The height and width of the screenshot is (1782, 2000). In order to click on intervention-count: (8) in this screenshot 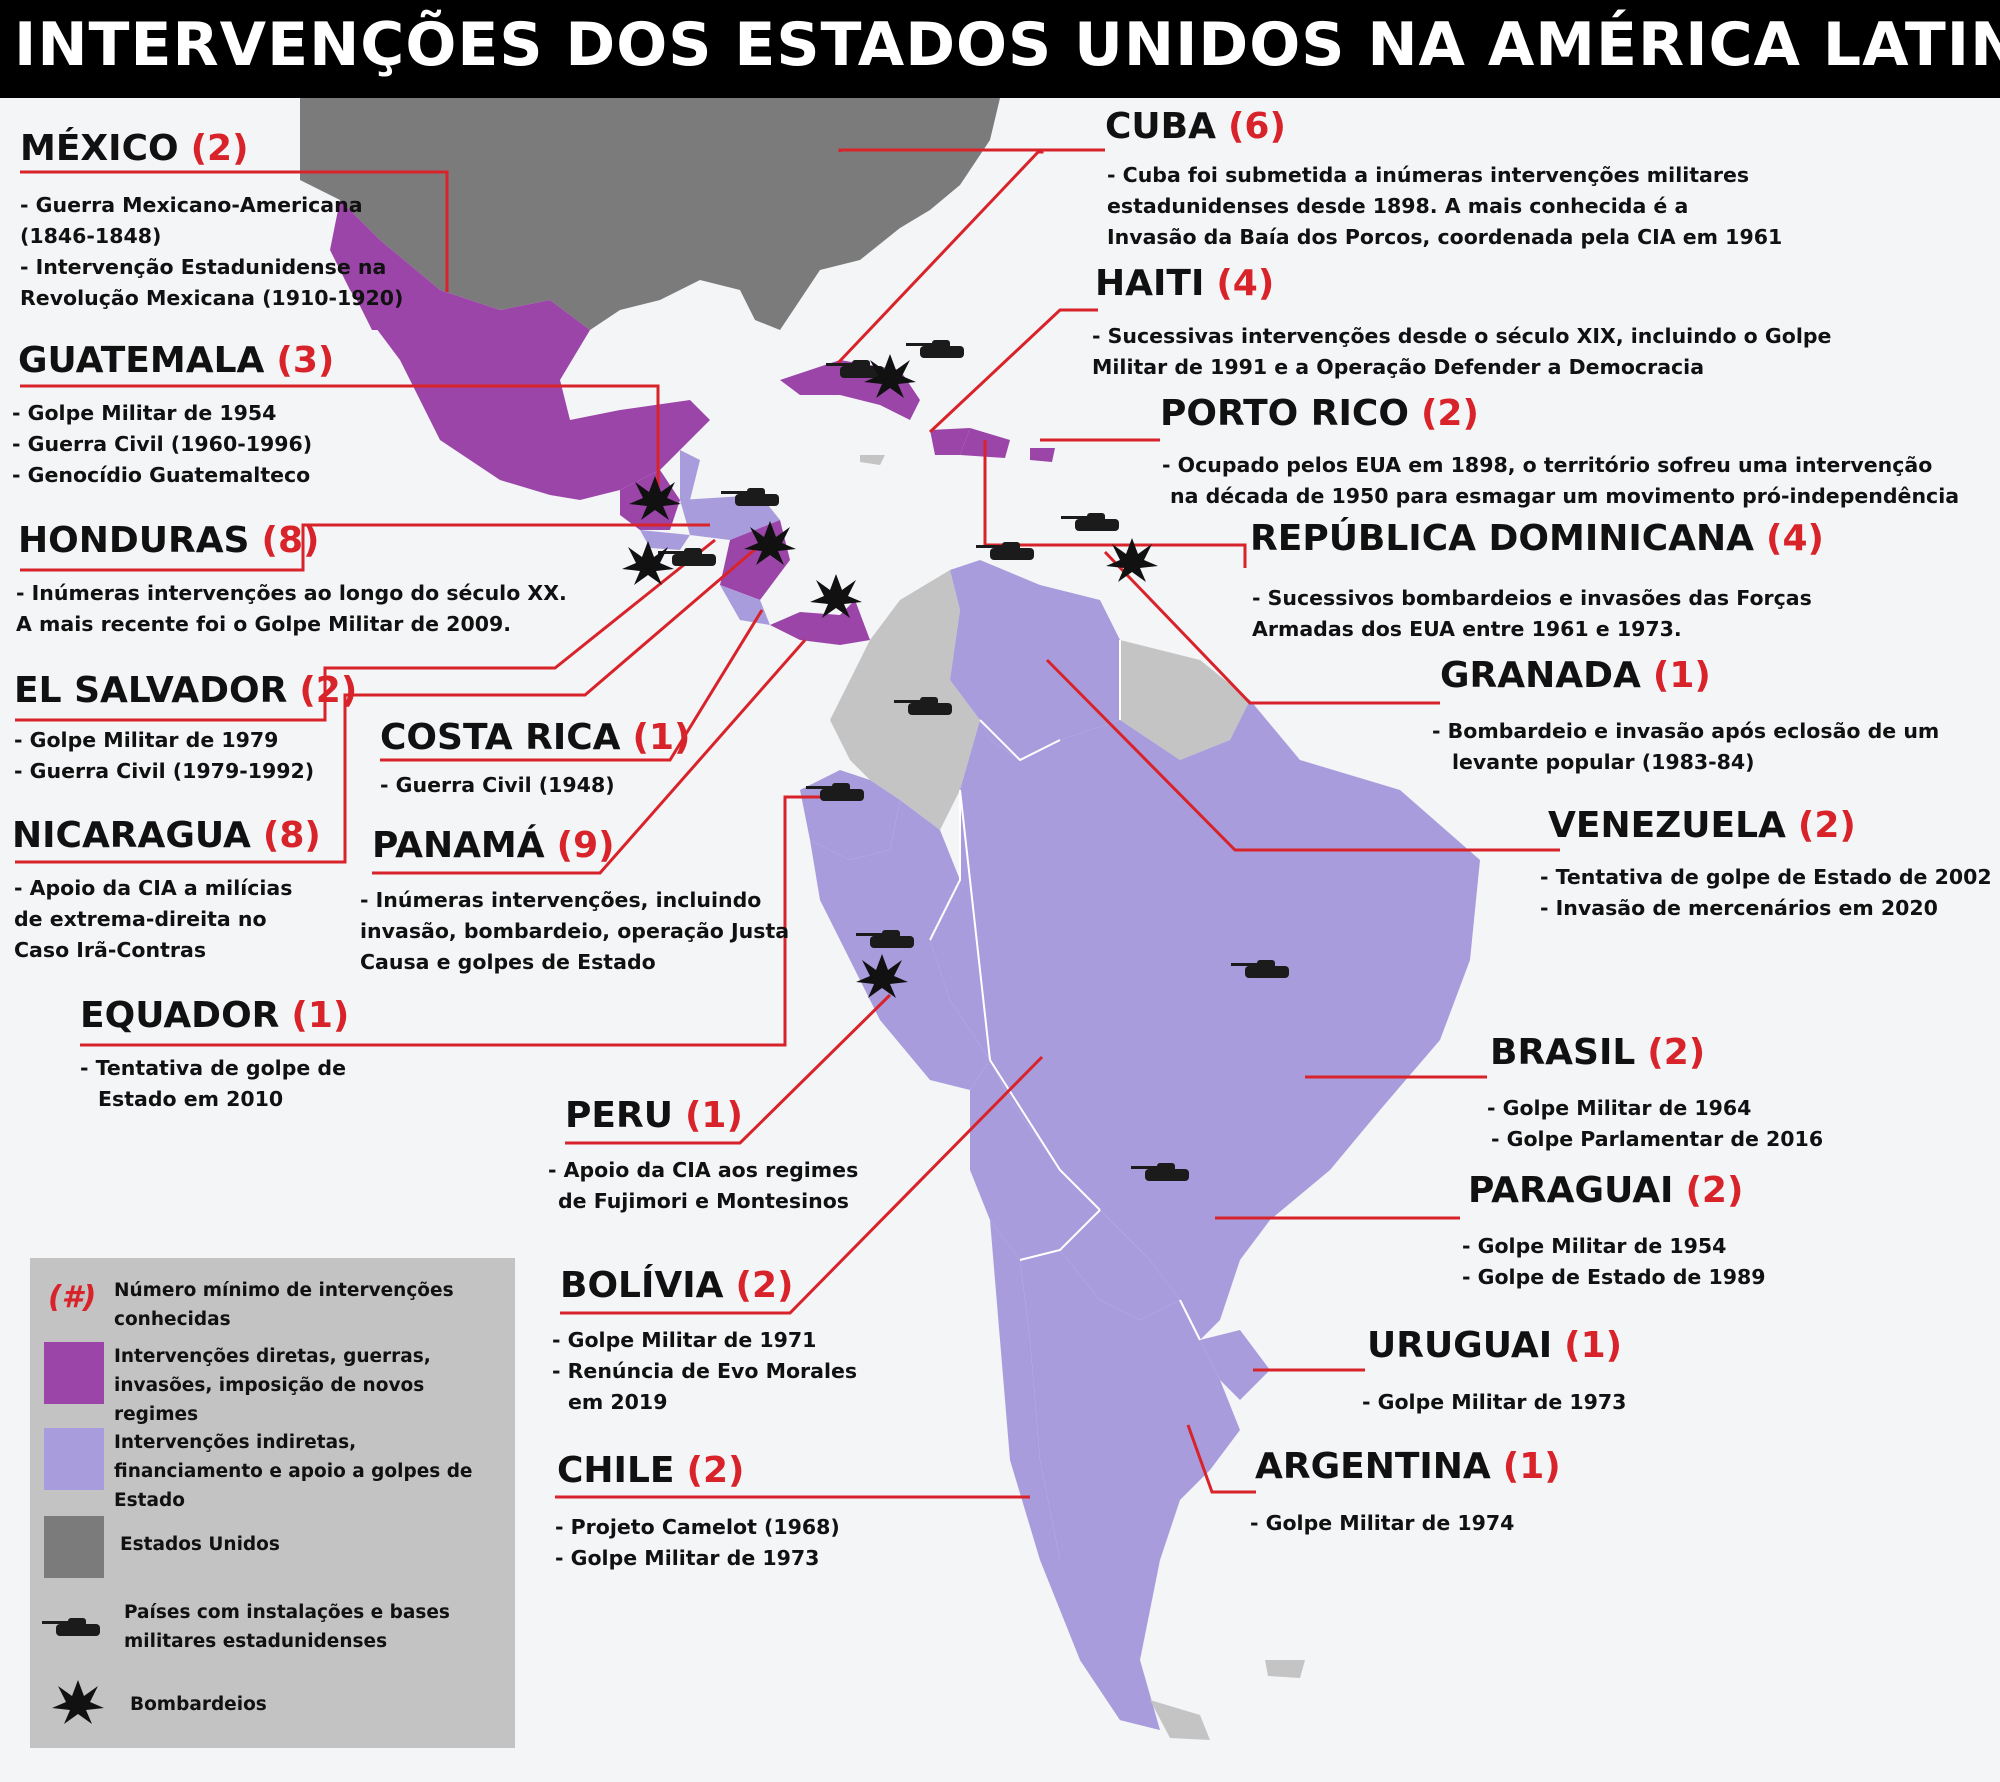, I will do `click(291, 835)`.